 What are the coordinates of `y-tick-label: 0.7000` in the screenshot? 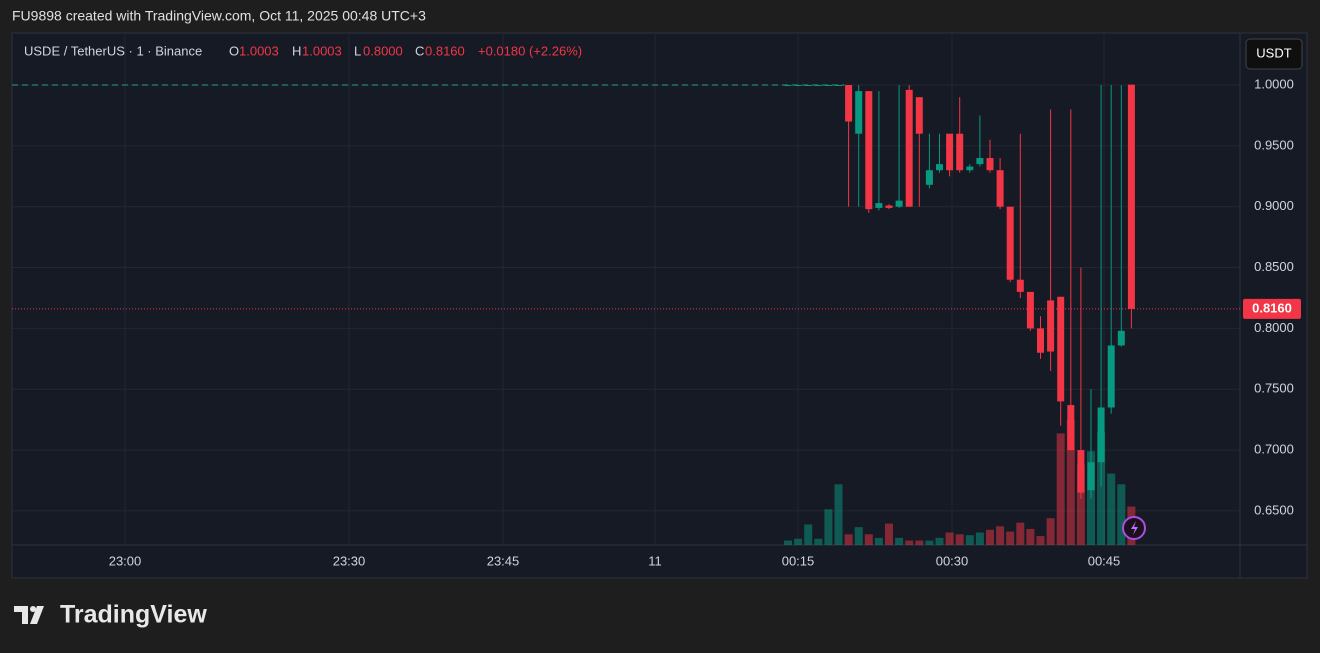 It's located at (1274, 449).